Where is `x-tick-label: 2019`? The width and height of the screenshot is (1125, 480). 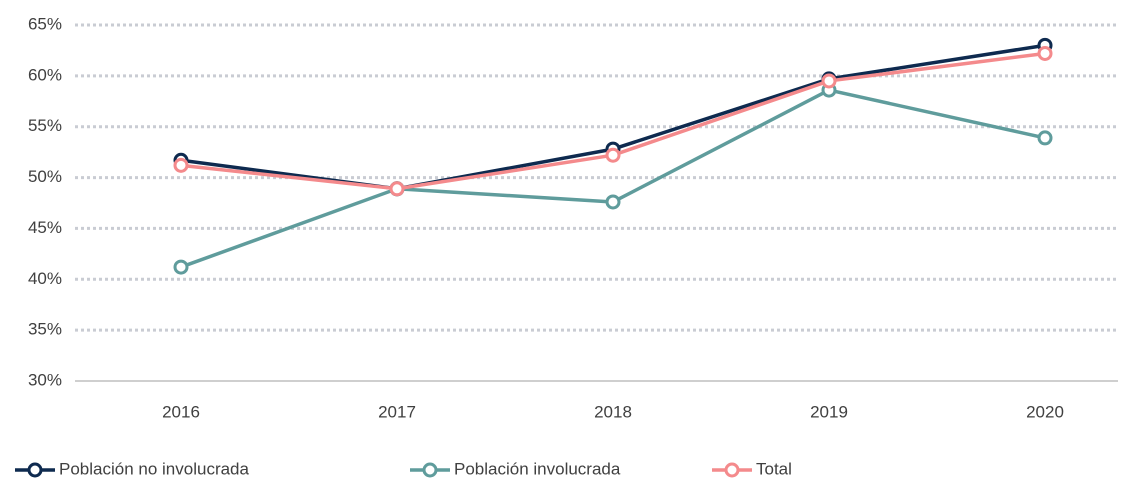 x-tick-label: 2019 is located at coordinates (829, 411).